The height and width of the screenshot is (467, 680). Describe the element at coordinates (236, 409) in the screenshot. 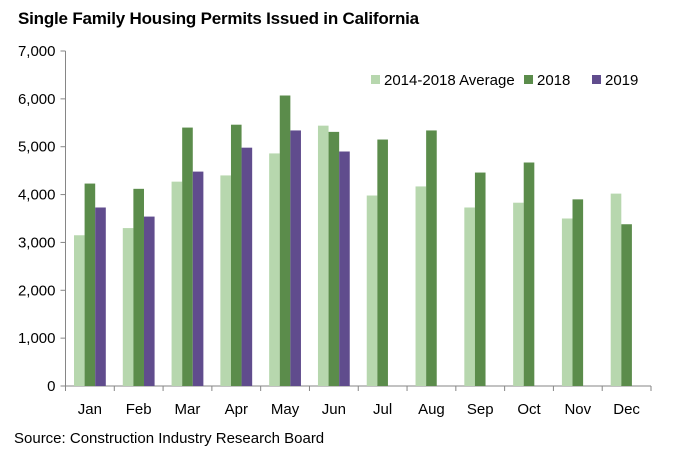

I see `x-tick-label: Apr` at that location.